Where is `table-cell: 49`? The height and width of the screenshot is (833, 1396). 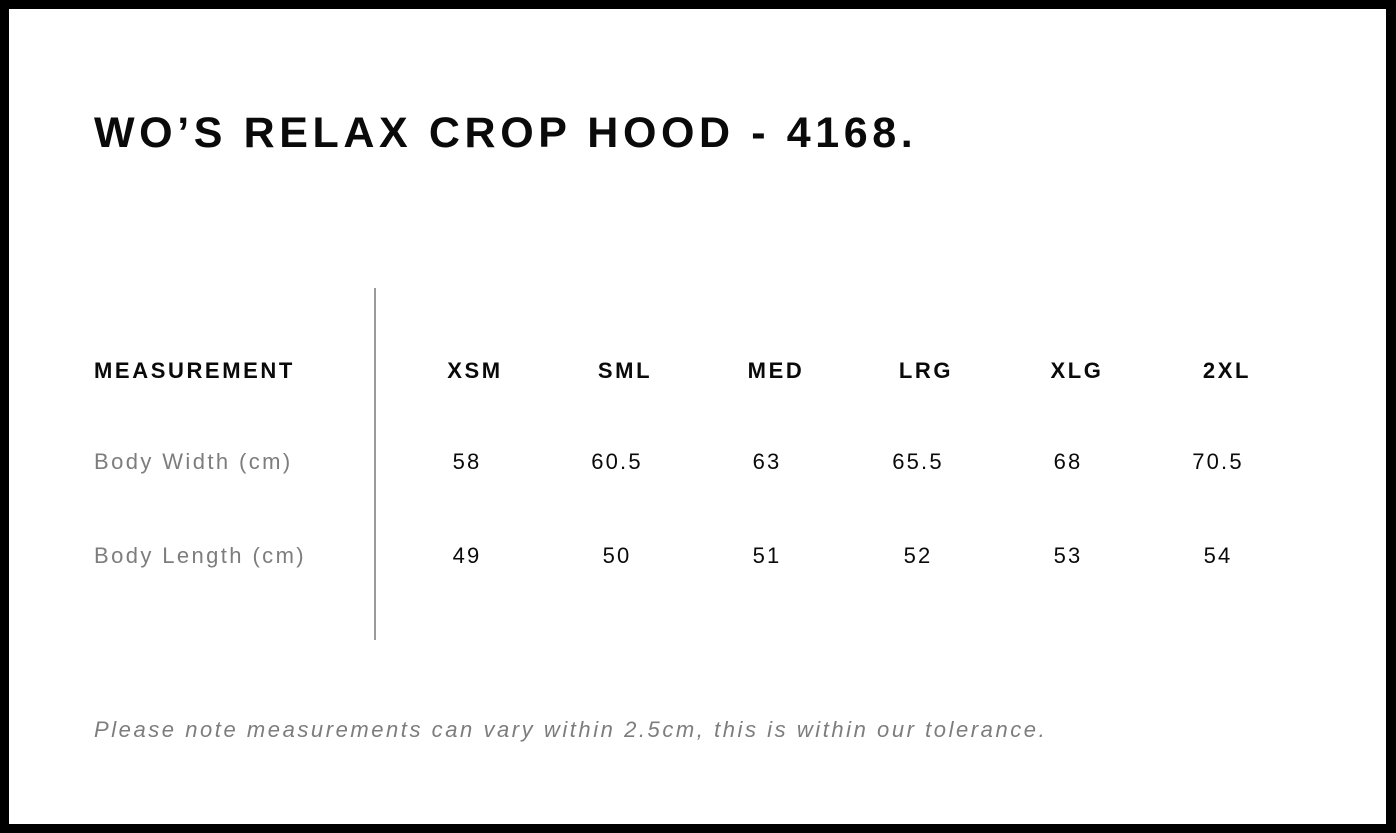
table-cell: 49 is located at coordinates (467, 555).